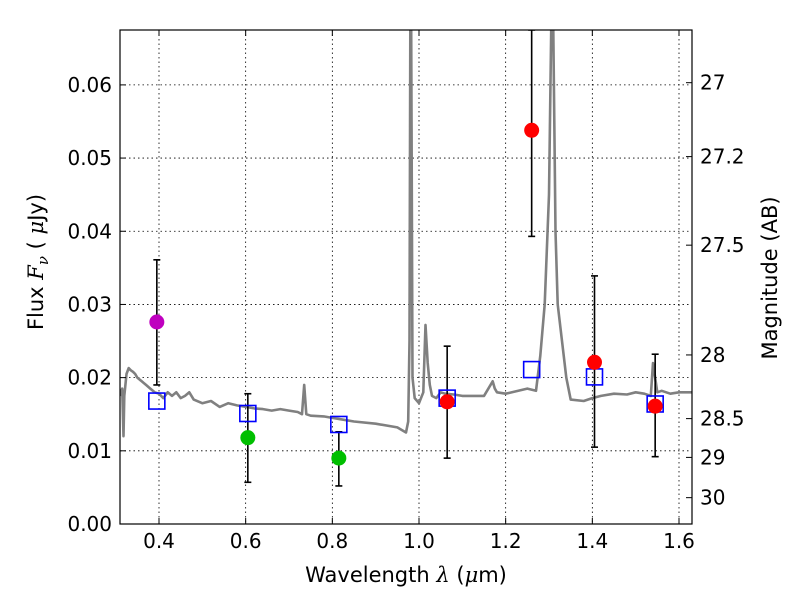  I want to click on y-tick-label: 0.05, so click(89, 158).